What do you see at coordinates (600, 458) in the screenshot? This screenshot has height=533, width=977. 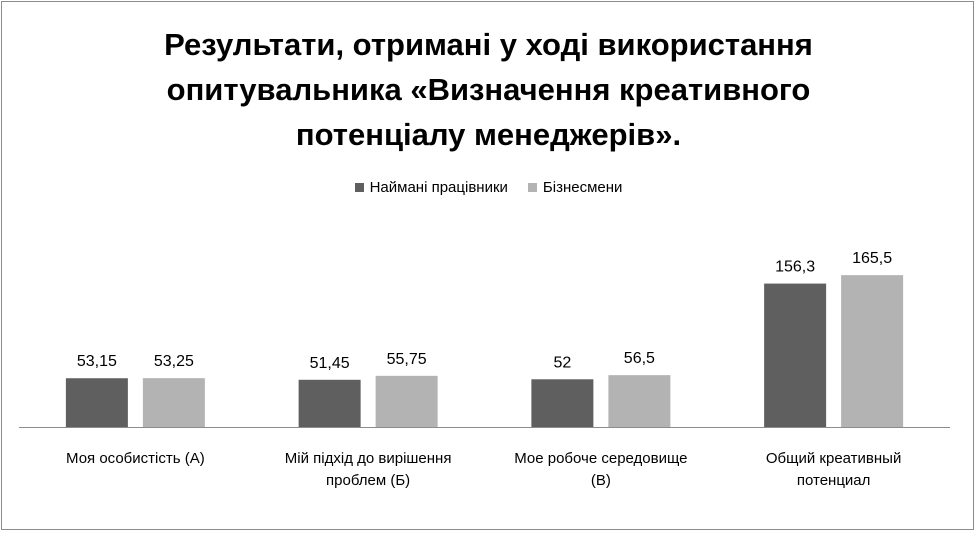 I see `category-label-2-0: Мое робоче середовище` at bounding box center [600, 458].